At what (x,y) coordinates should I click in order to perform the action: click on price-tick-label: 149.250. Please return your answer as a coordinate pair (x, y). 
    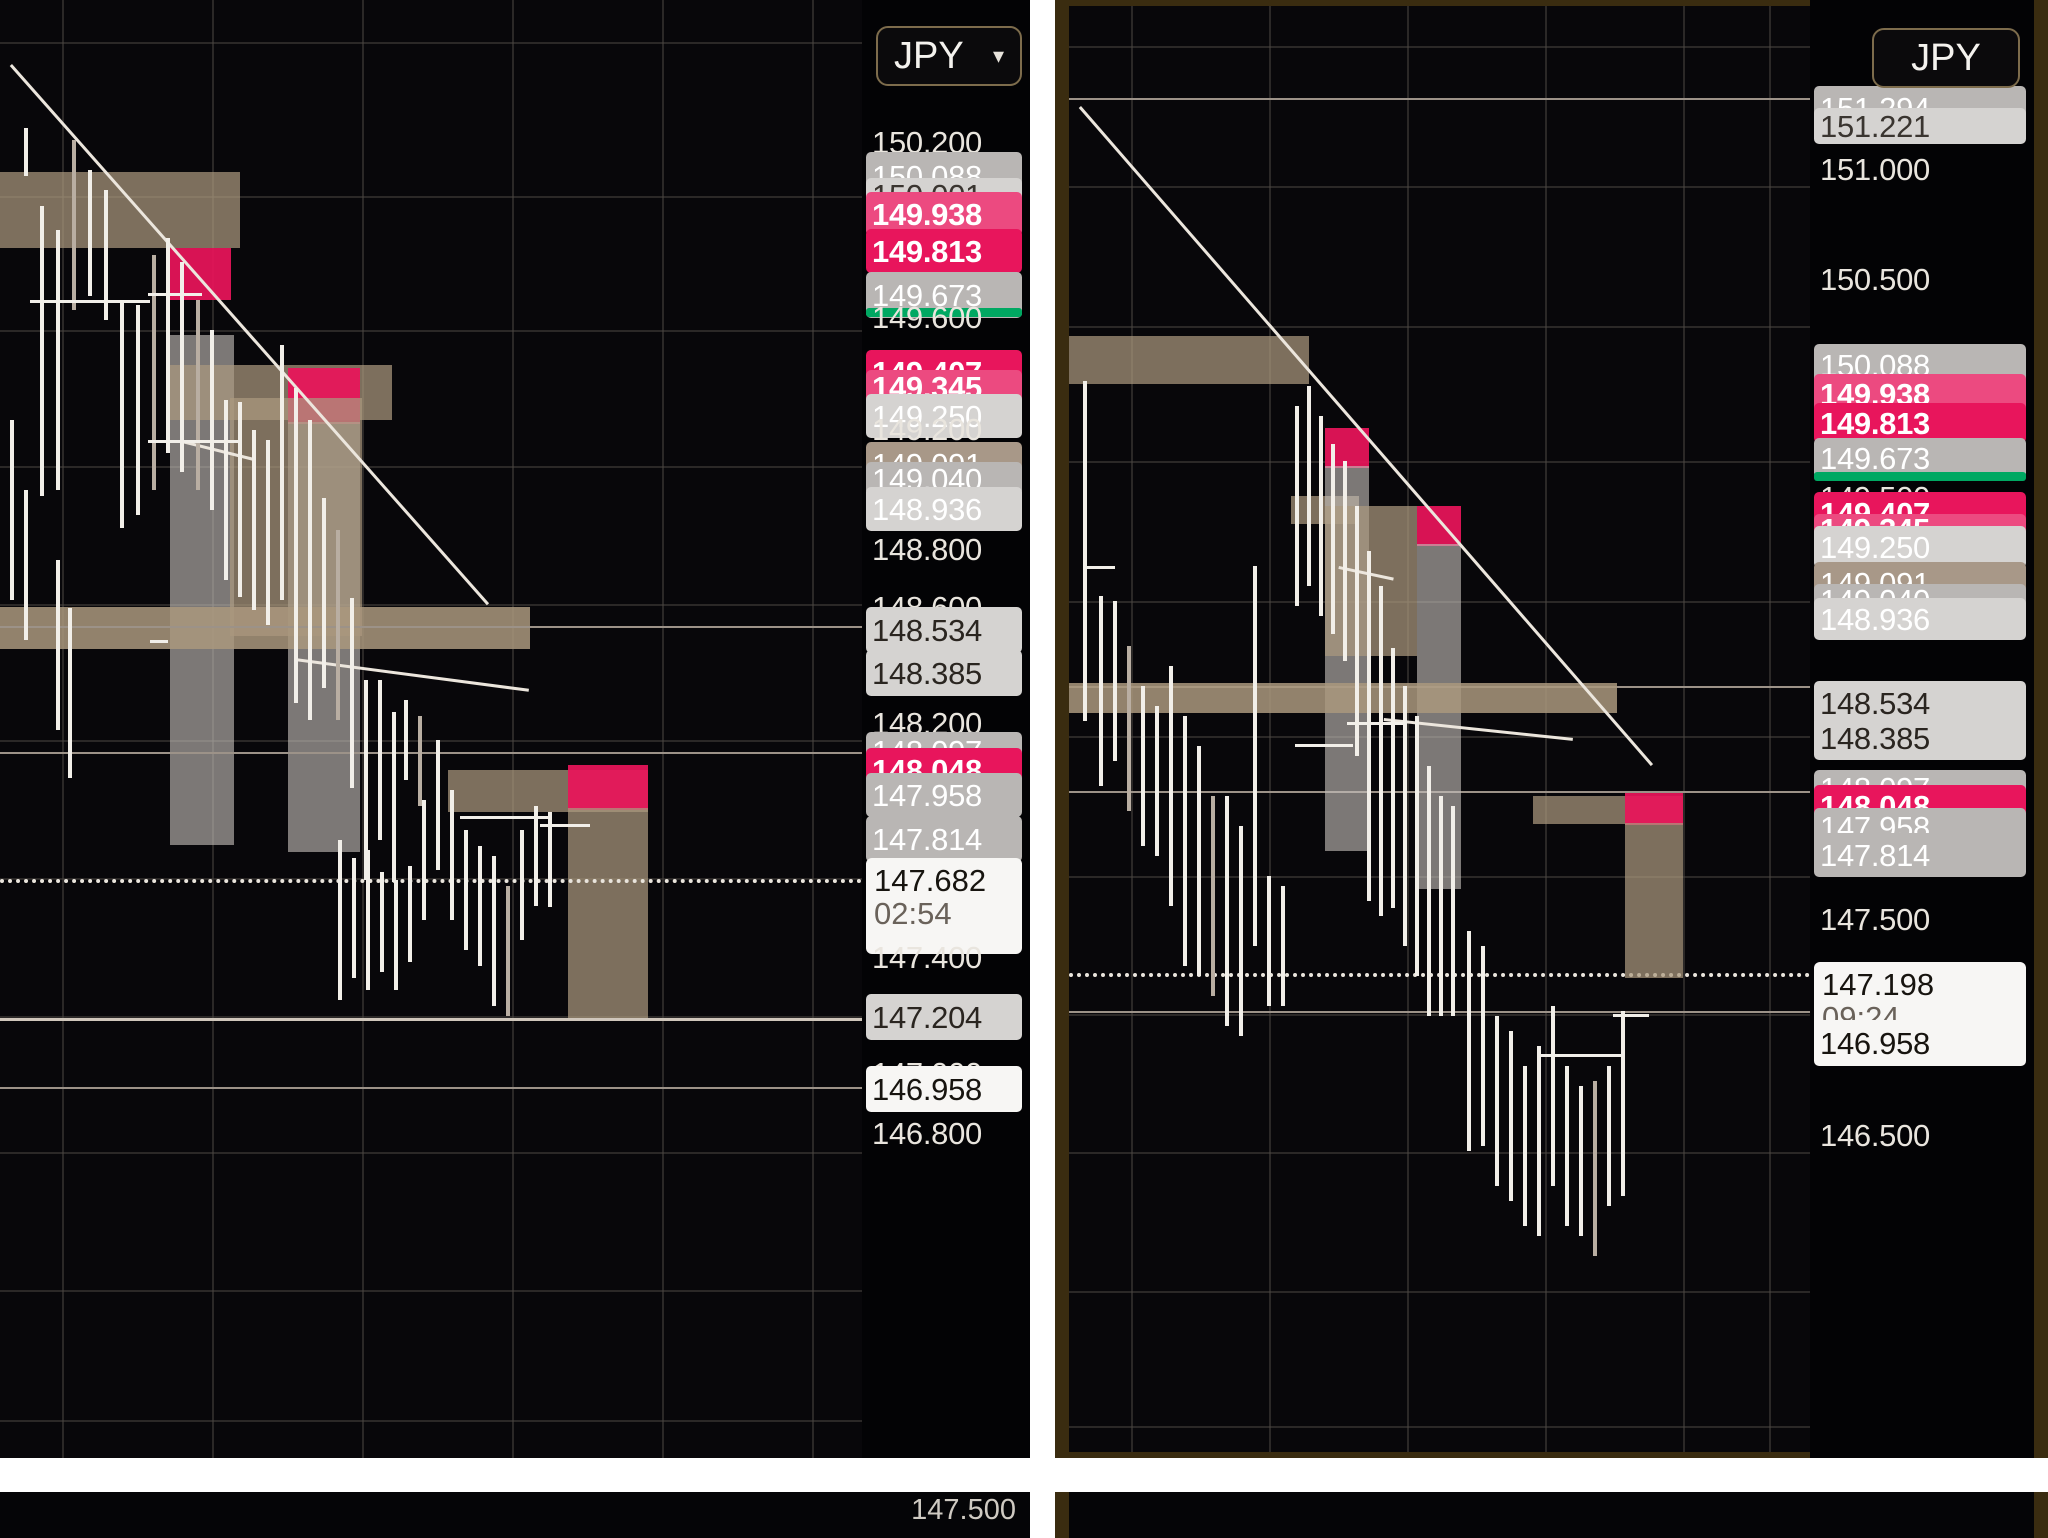
    Looking at the image, I should click on (944, 416).